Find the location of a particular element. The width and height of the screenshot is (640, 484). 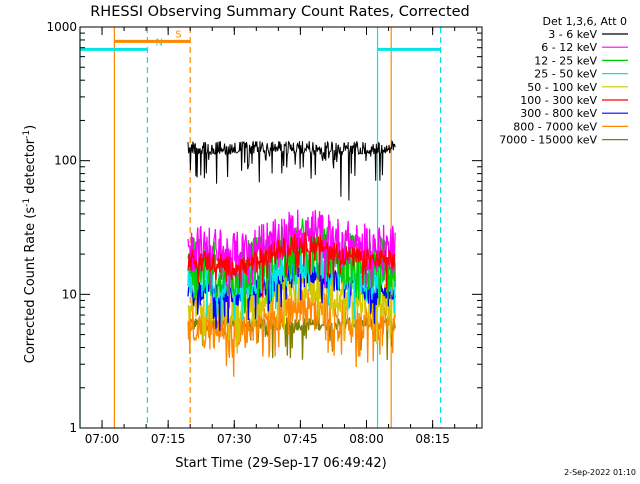

x-axis-label: Start Time (29-Sep-17 06:49:42) is located at coordinates (280, 463).